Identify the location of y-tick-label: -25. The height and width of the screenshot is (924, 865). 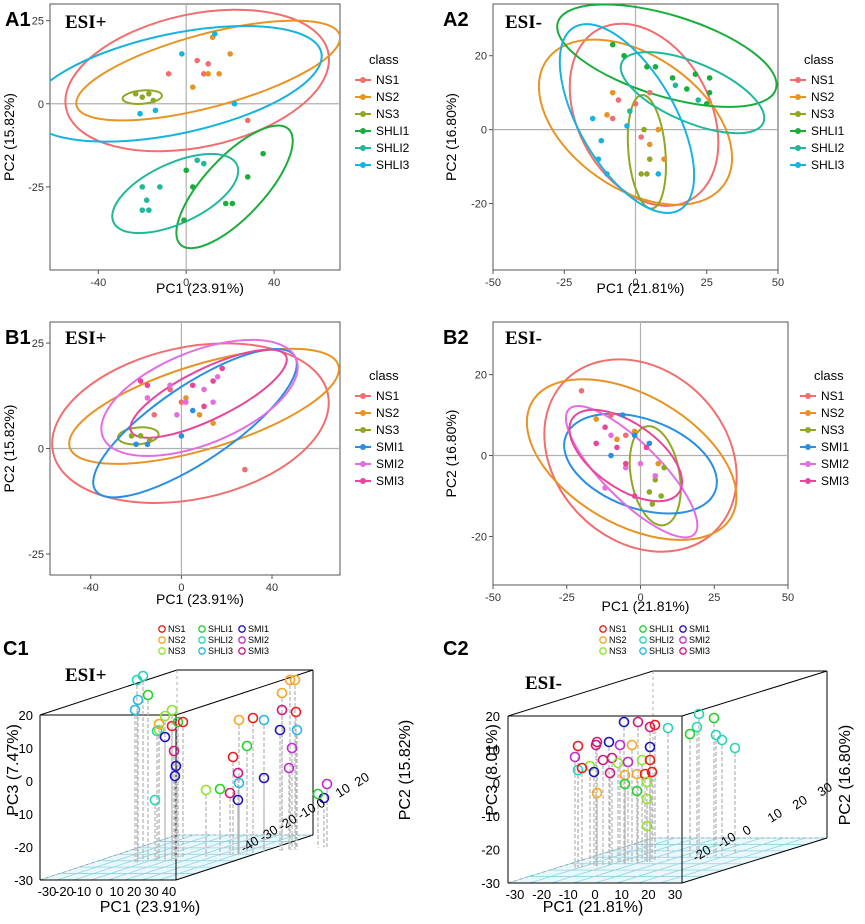
(36, 555).